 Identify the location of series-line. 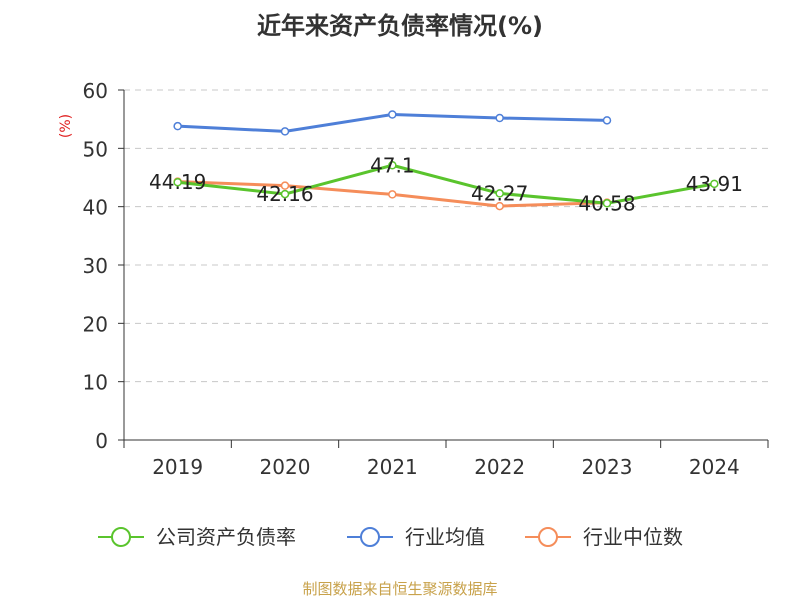
(446, 184).